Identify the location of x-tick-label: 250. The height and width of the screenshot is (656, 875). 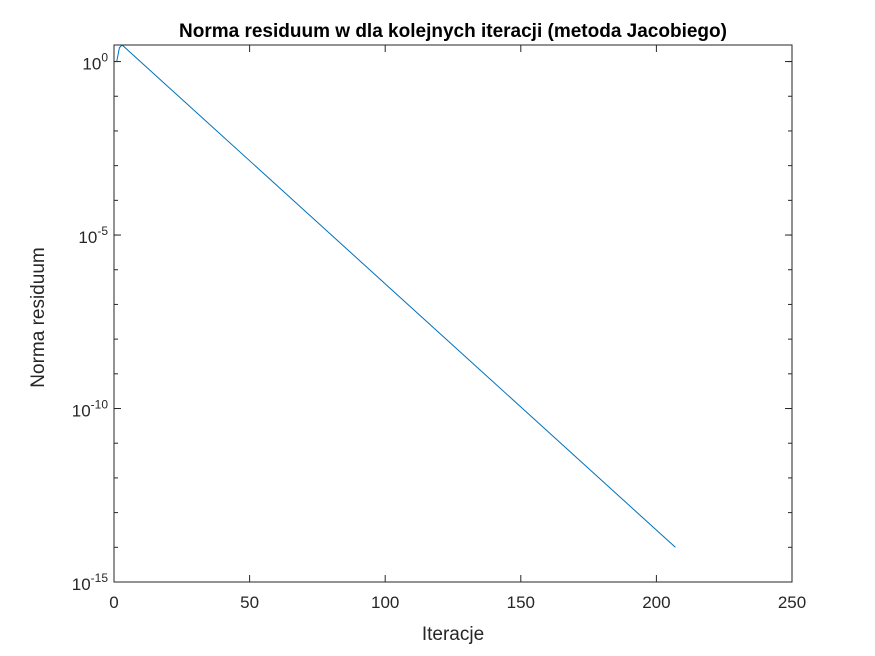
(792, 602).